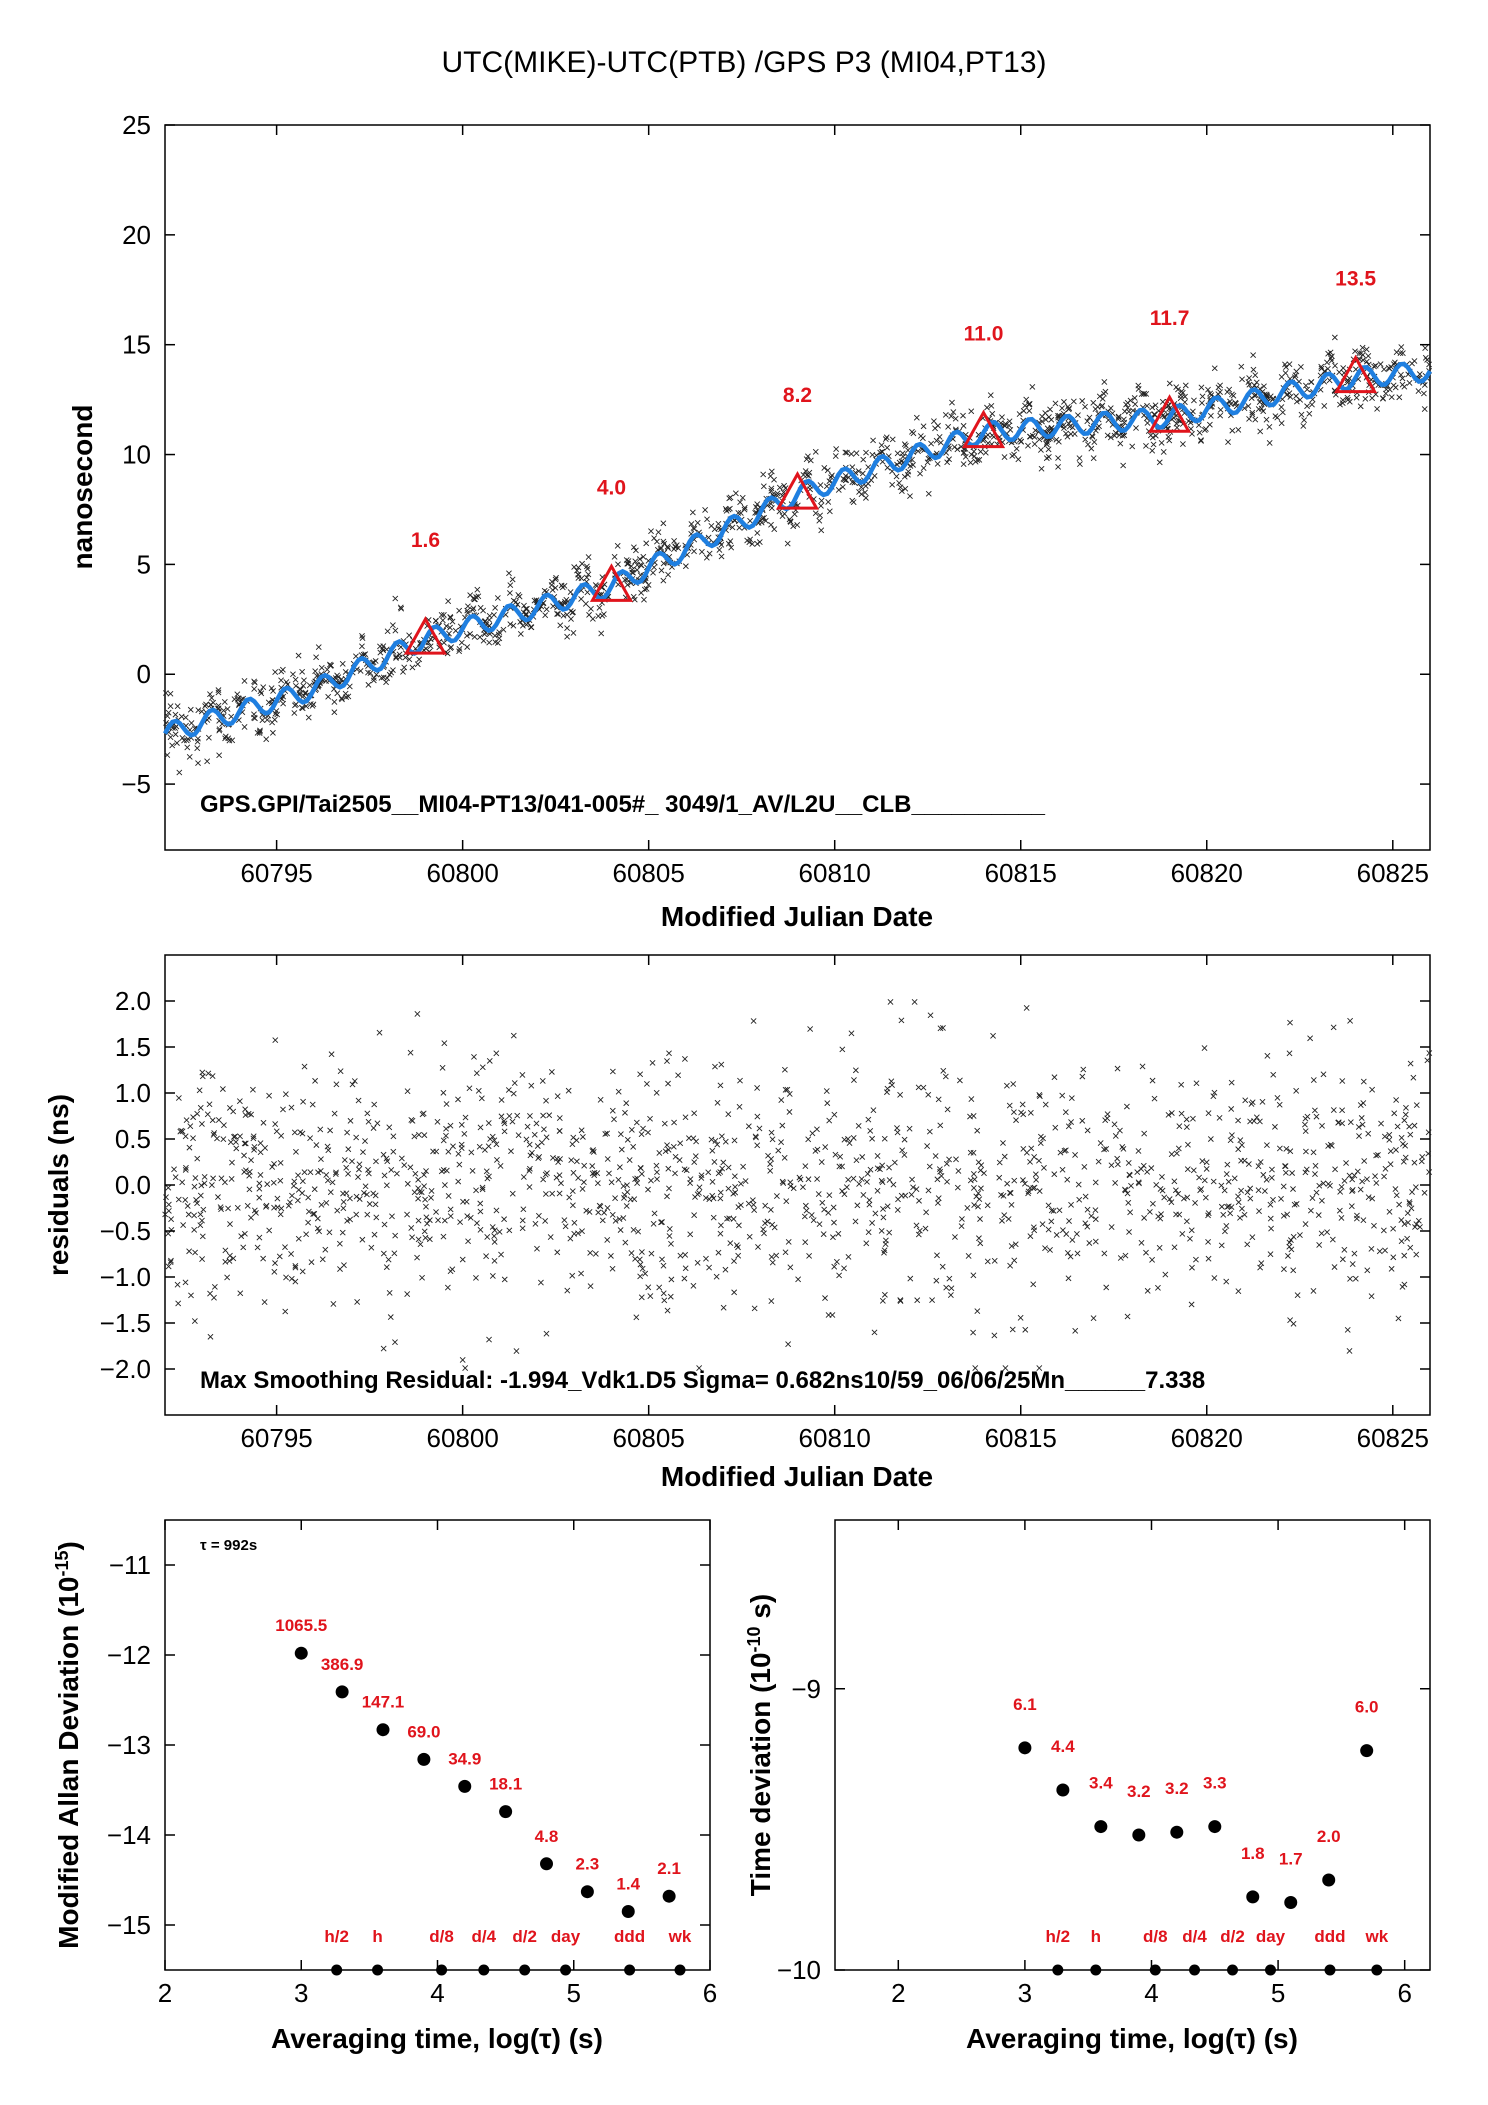 The height and width of the screenshot is (2105, 1488). I want to click on top-xtick-label: 60810, so click(835, 873).